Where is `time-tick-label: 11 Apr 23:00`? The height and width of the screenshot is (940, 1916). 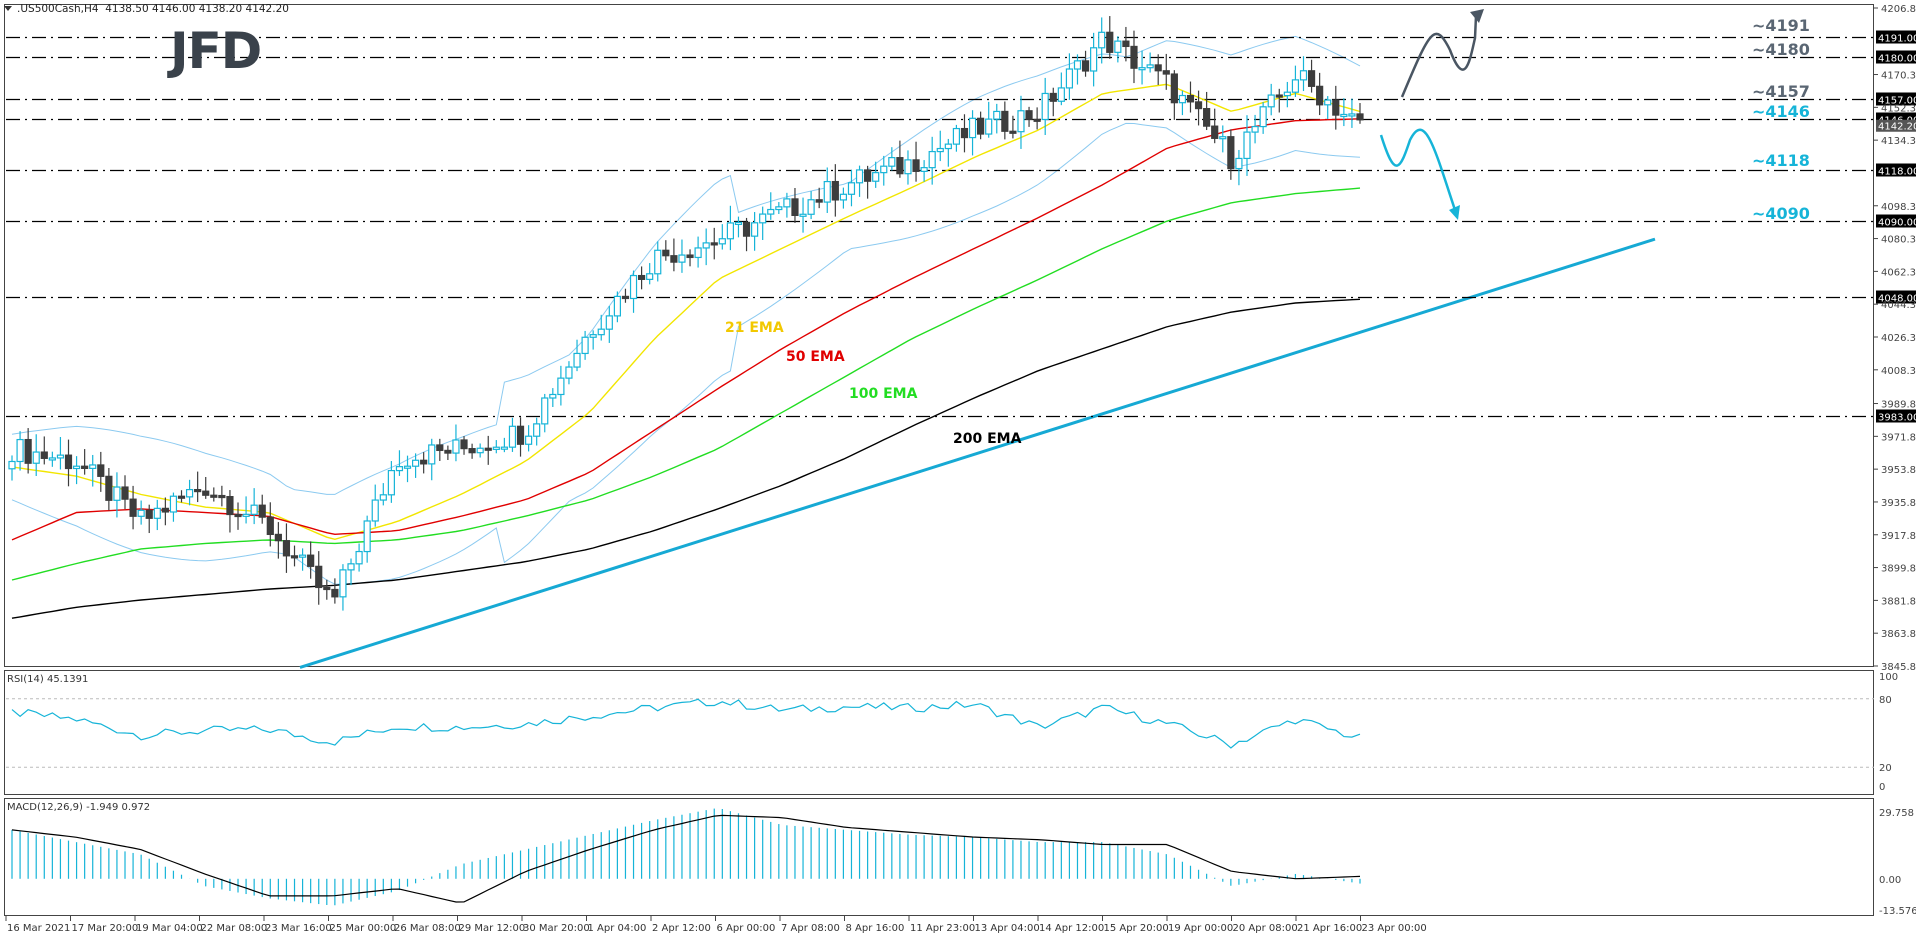
time-tick-label: 11 Apr 23:00 is located at coordinates (942, 928).